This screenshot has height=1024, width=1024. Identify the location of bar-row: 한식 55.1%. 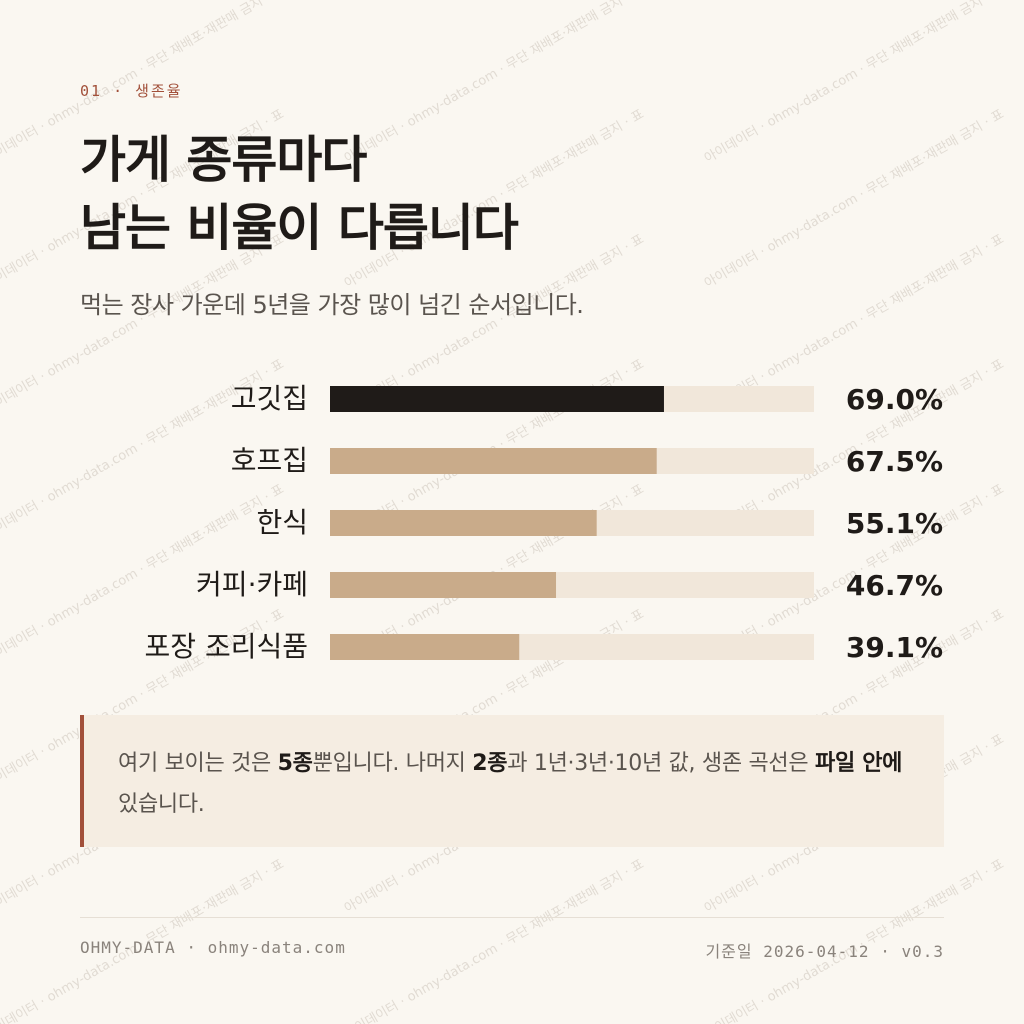
(599, 523).